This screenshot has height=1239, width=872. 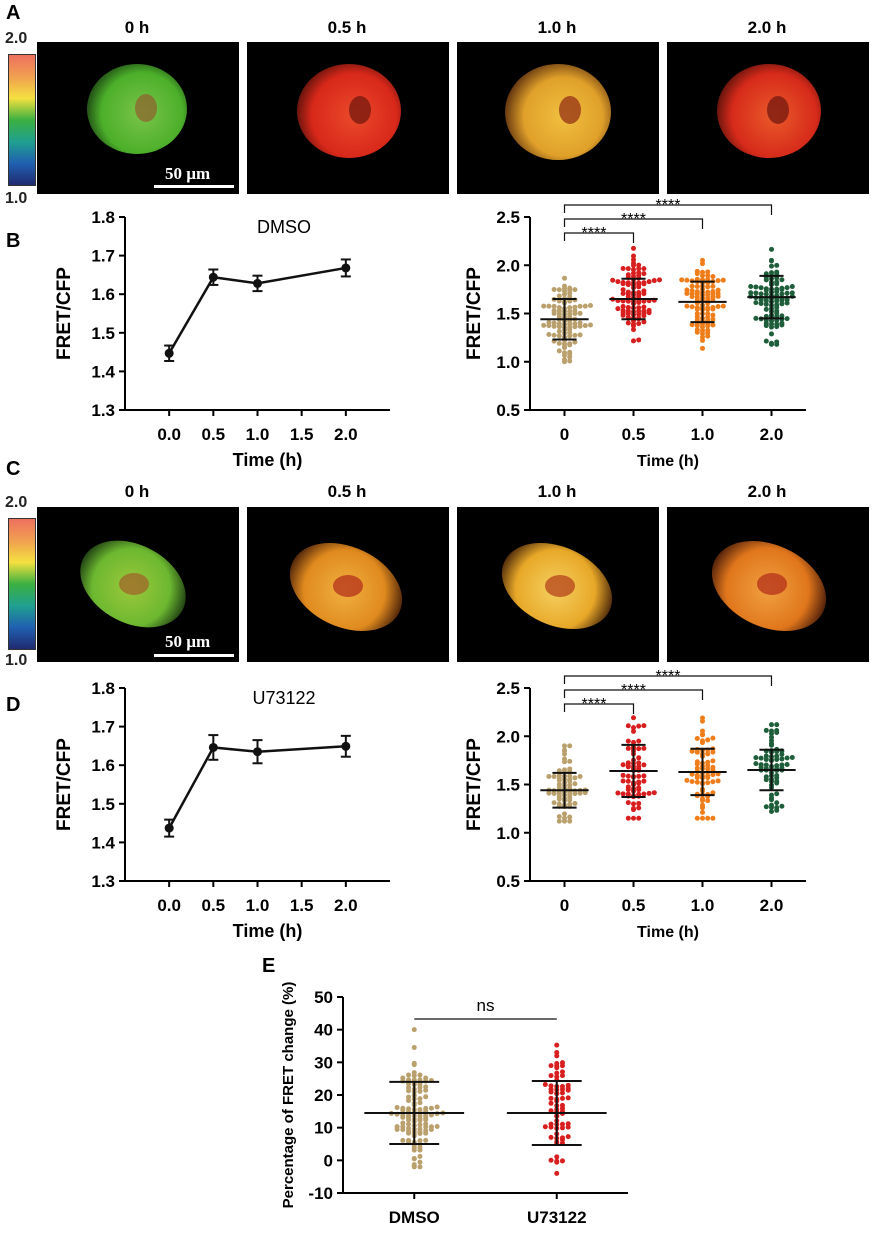 I want to click on series-line, so click(x=257, y=787).